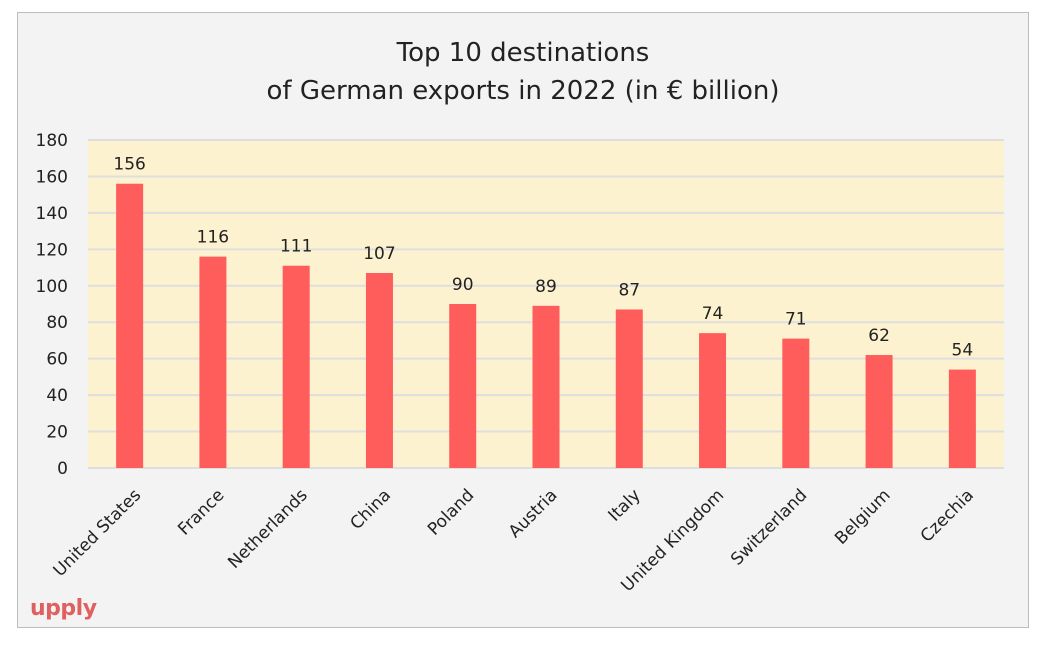  Describe the element at coordinates (52, 287) in the screenshot. I see `y-tick-label: 100` at that location.